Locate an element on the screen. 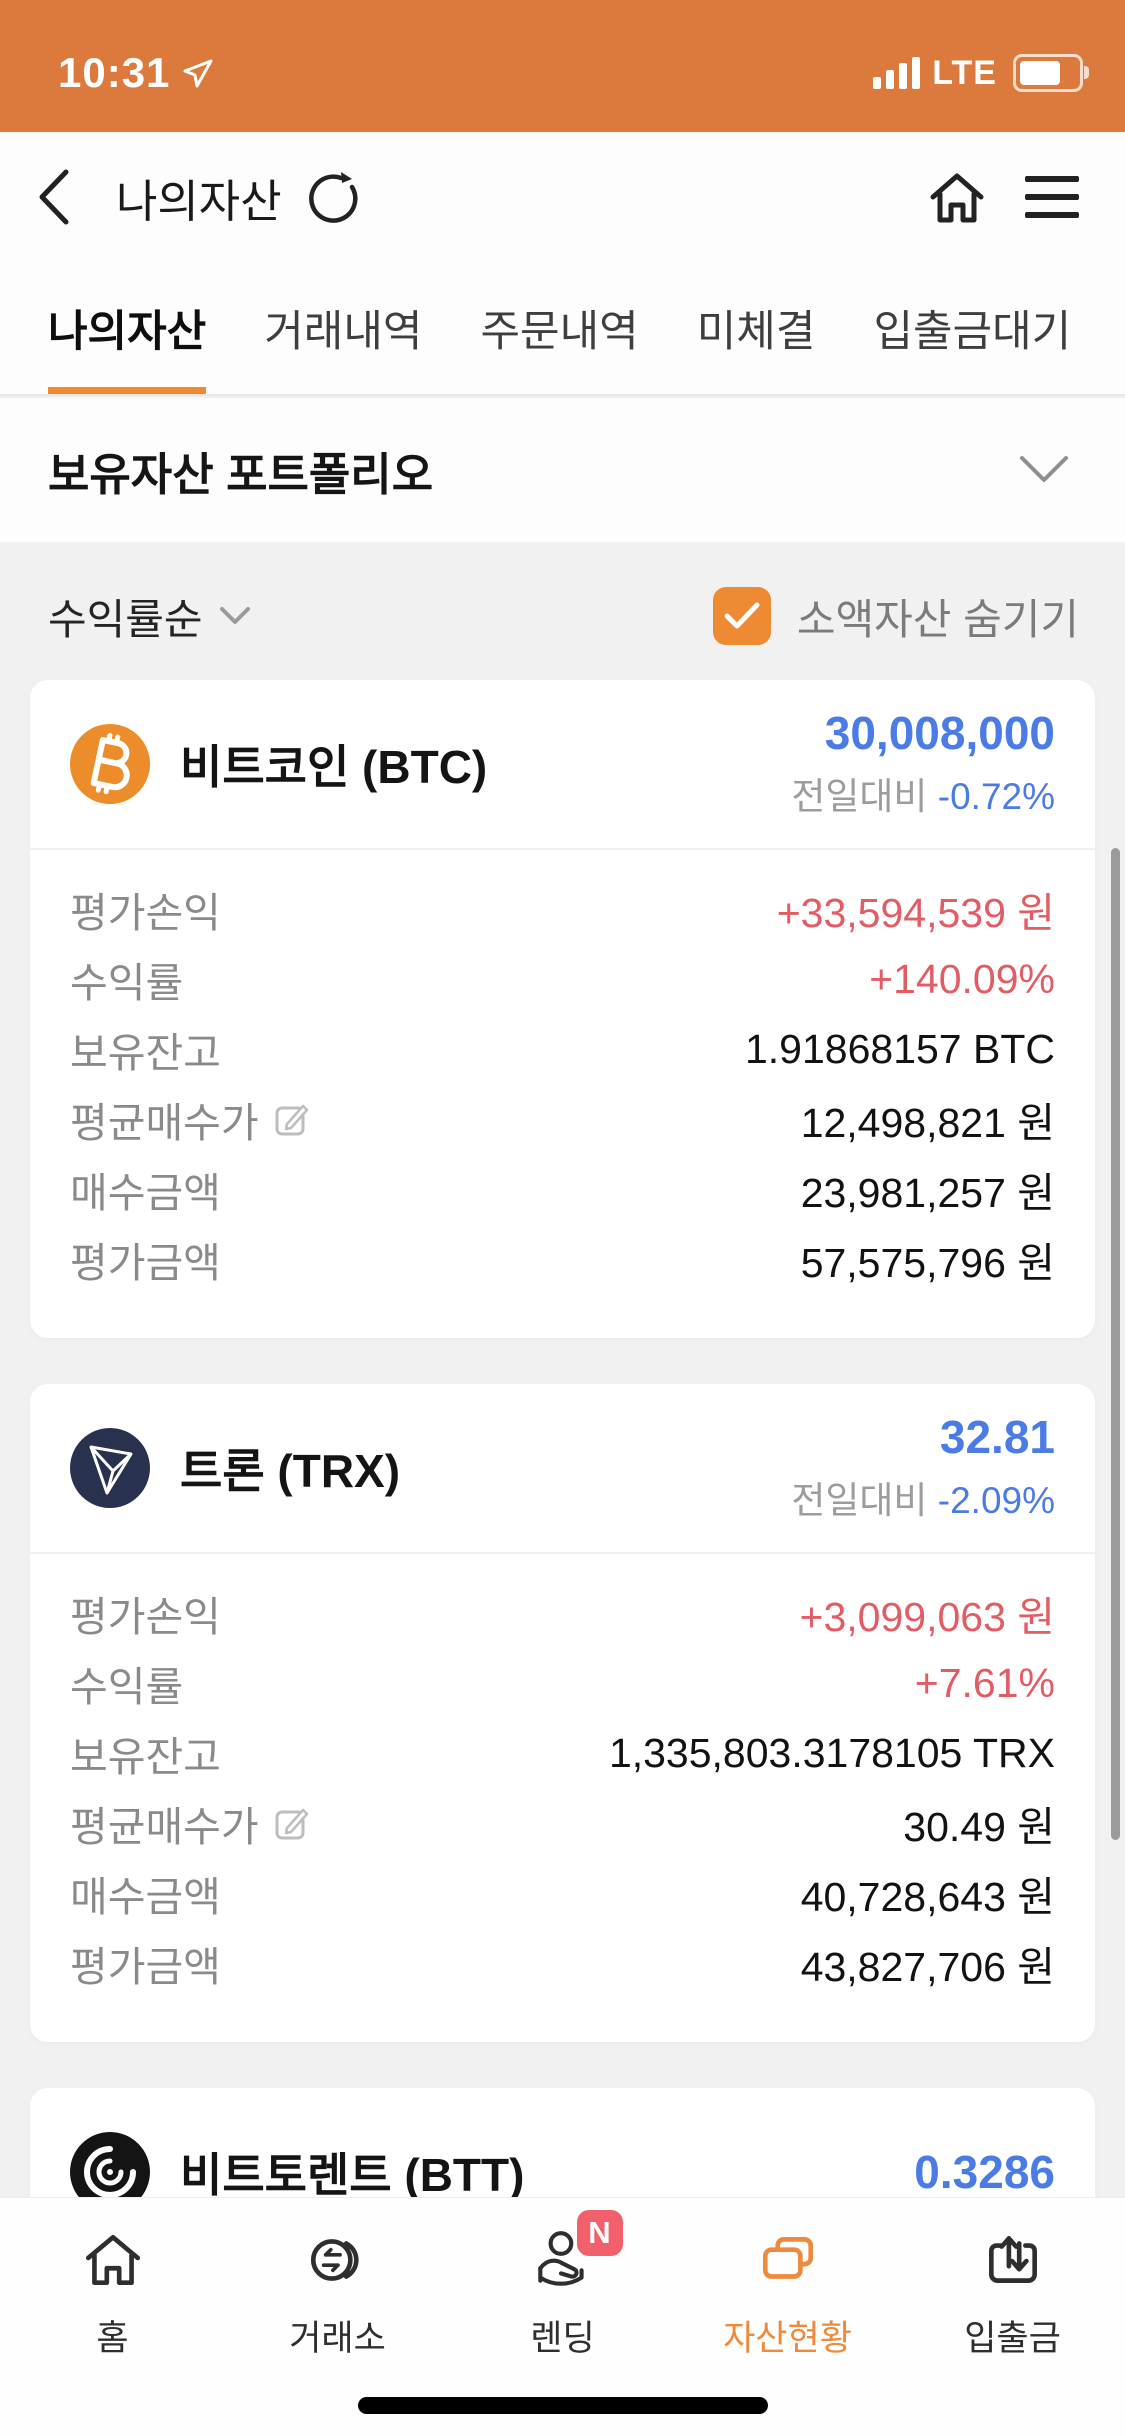 The image size is (1125, 2436). battery-icon is located at coordinates (1051, 73).